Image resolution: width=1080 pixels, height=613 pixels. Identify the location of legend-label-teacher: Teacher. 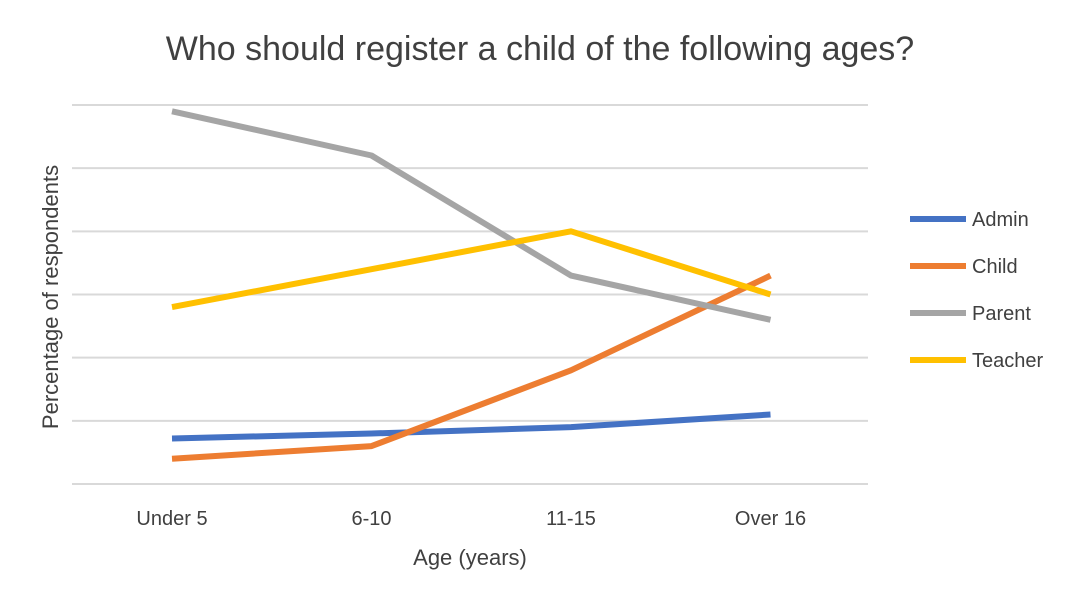
(1007, 361).